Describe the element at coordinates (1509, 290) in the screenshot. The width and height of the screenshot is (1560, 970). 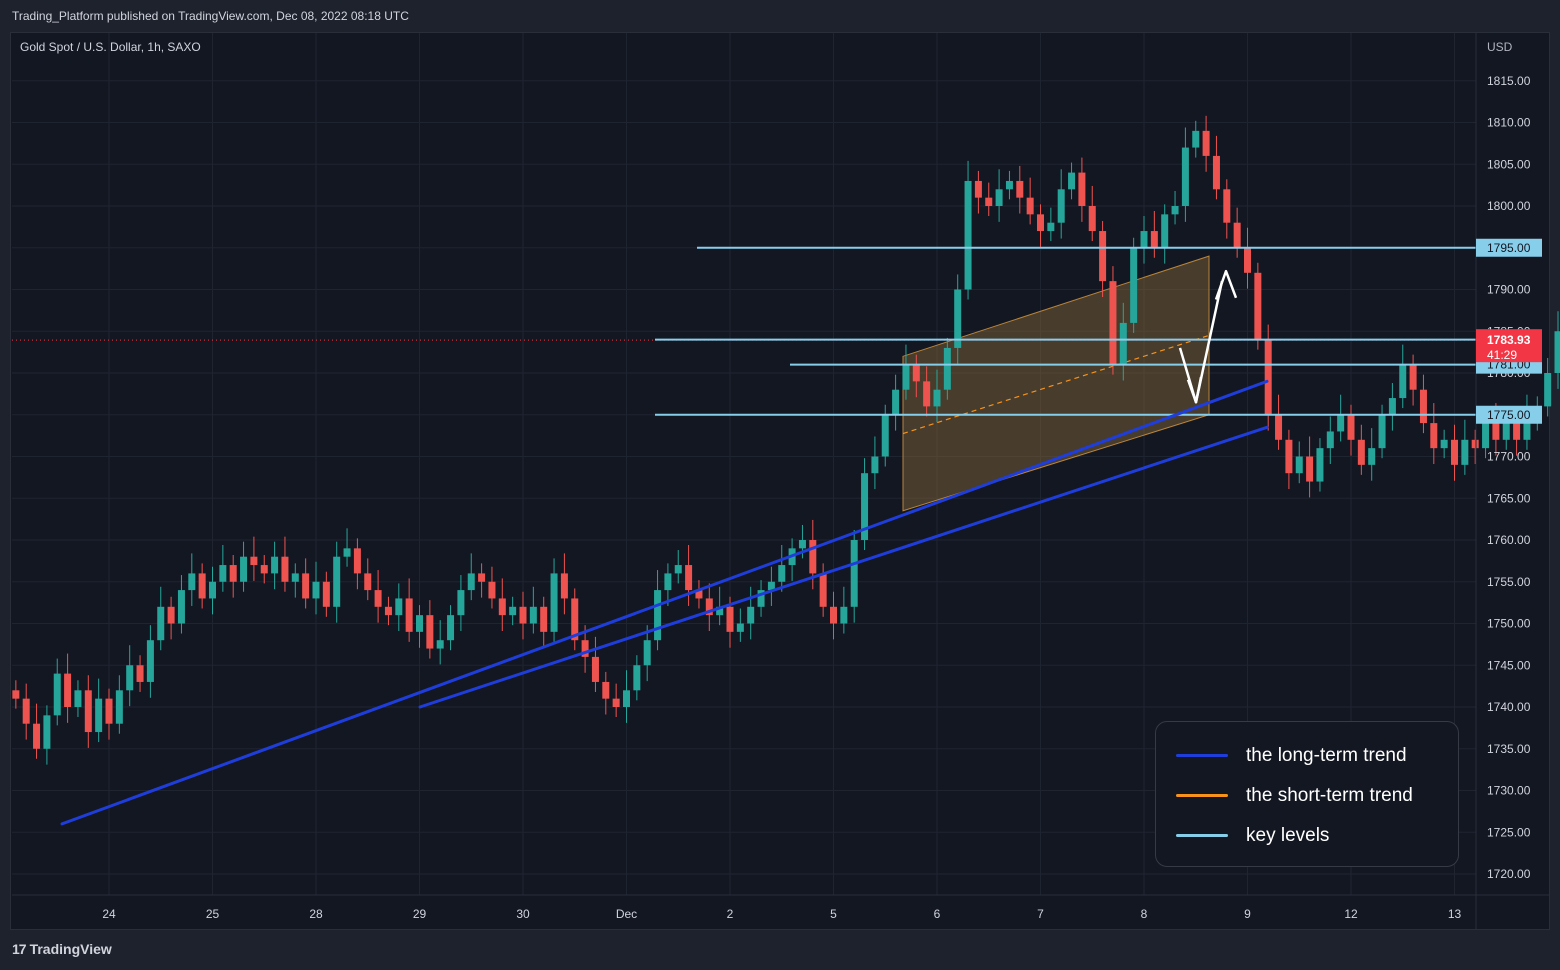
I see `y-tick-label: 1790.00` at that location.